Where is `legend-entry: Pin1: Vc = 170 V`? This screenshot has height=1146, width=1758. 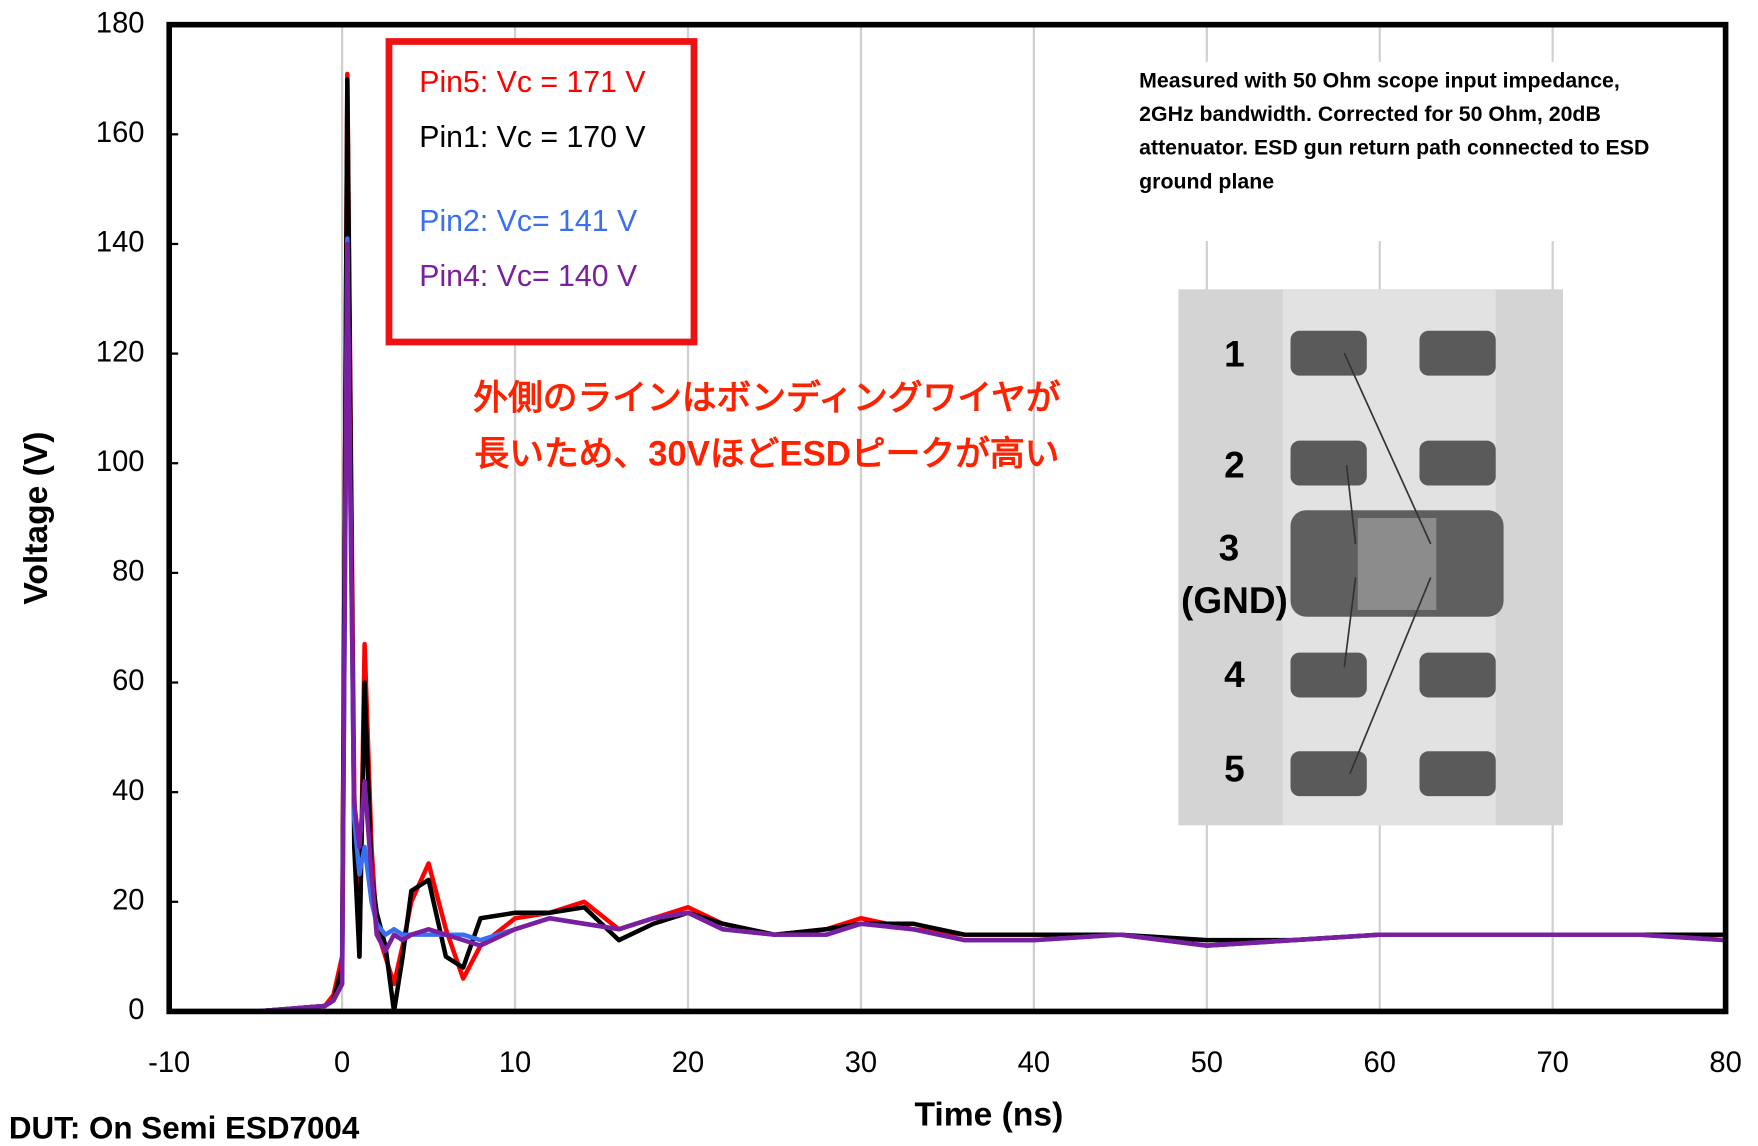 legend-entry: Pin1: Vc = 170 V is located at coordinates (532, 137).